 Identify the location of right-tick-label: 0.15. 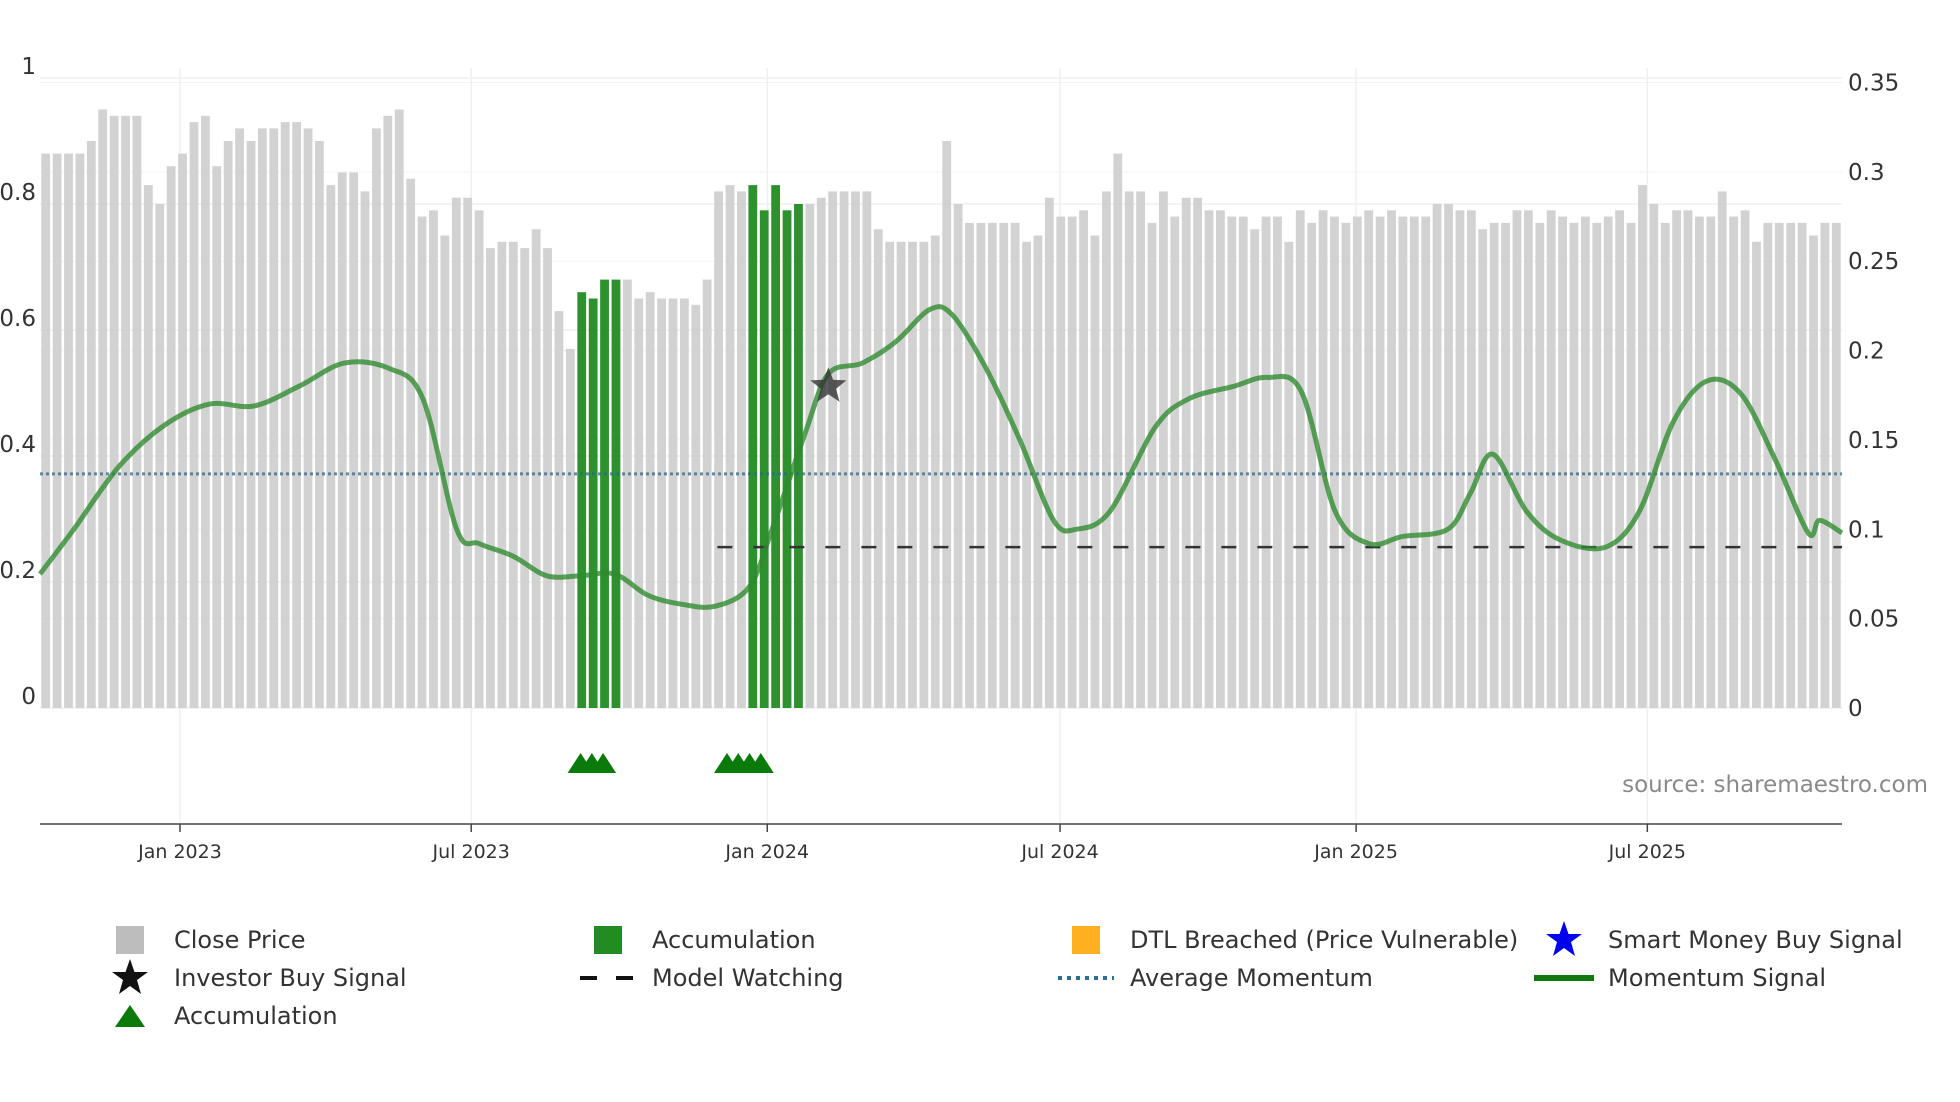
(1873, 441).